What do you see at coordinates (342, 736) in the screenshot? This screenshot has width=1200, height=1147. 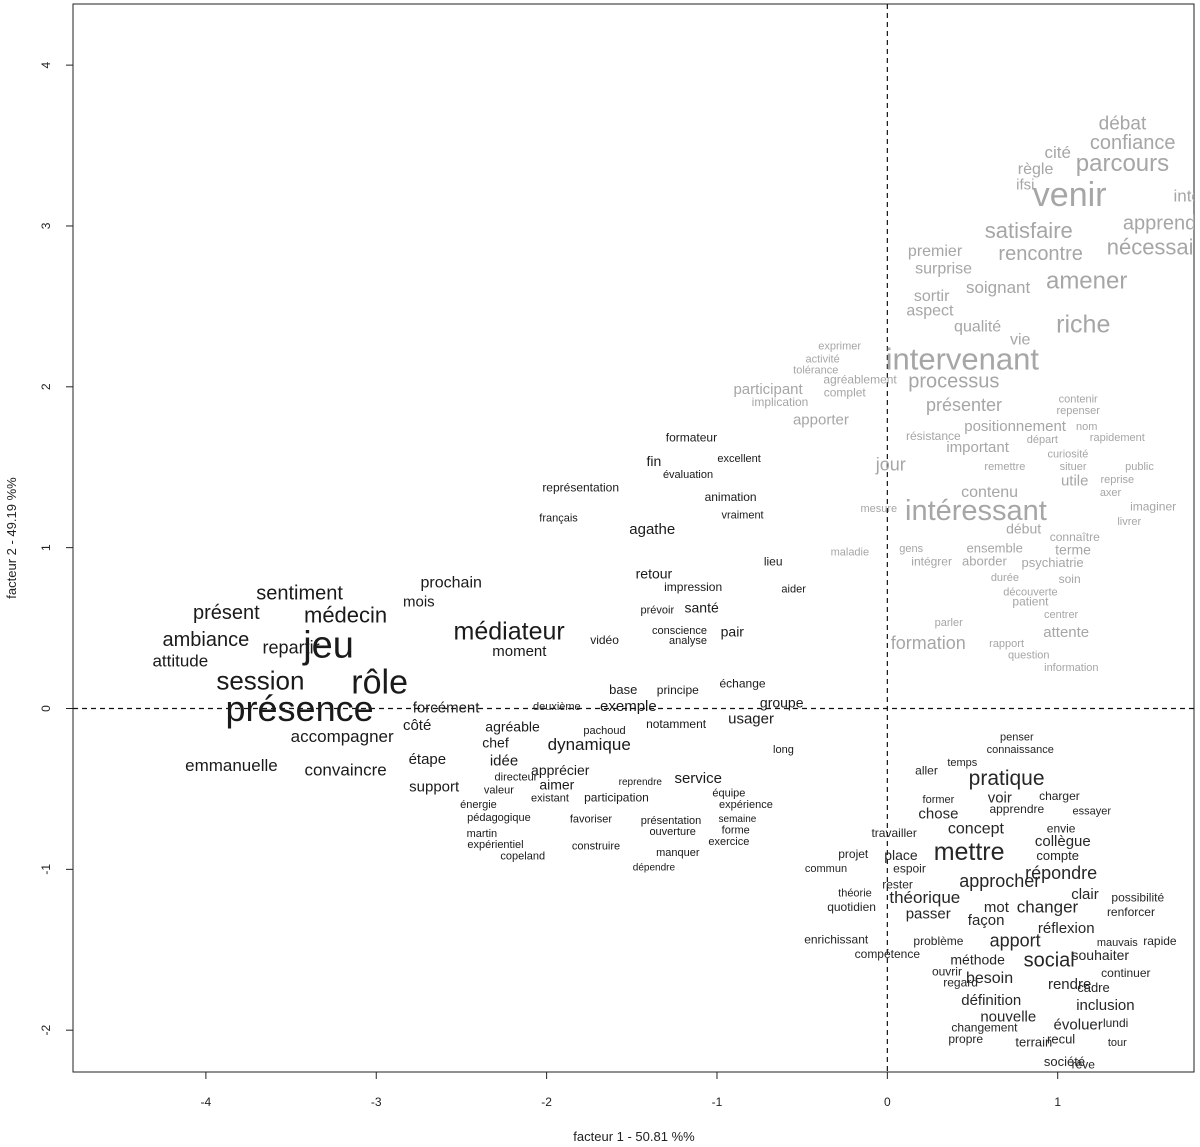 I see `word-label-cluster-1: accompagner` at bounding box center [342, 736].